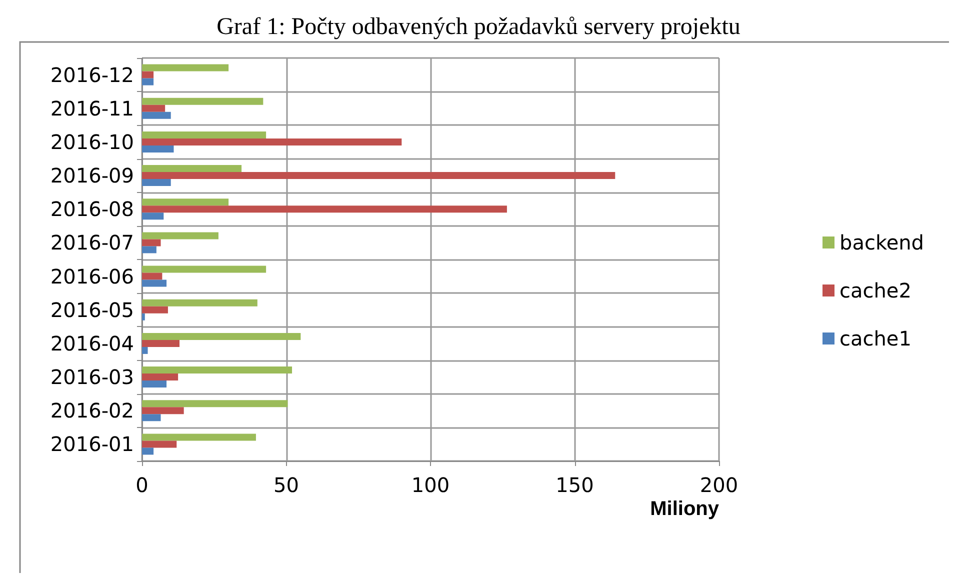 The image size is (957, 581). What do you see at coordinates (92, 343) in the screenshot?
I see `y-tick-label: 2016-04` at bounding box center [92, 343].